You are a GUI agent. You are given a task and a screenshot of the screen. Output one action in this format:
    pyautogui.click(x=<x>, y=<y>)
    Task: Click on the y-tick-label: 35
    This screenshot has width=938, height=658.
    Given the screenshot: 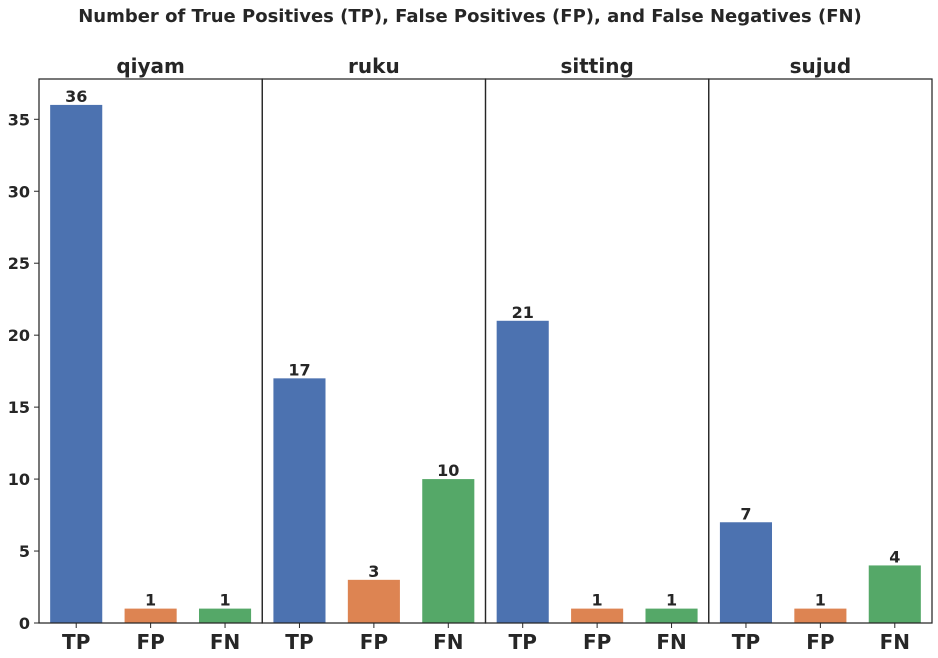 What is the action you would take?
    pyautogui.click(x=19, y=119)
    